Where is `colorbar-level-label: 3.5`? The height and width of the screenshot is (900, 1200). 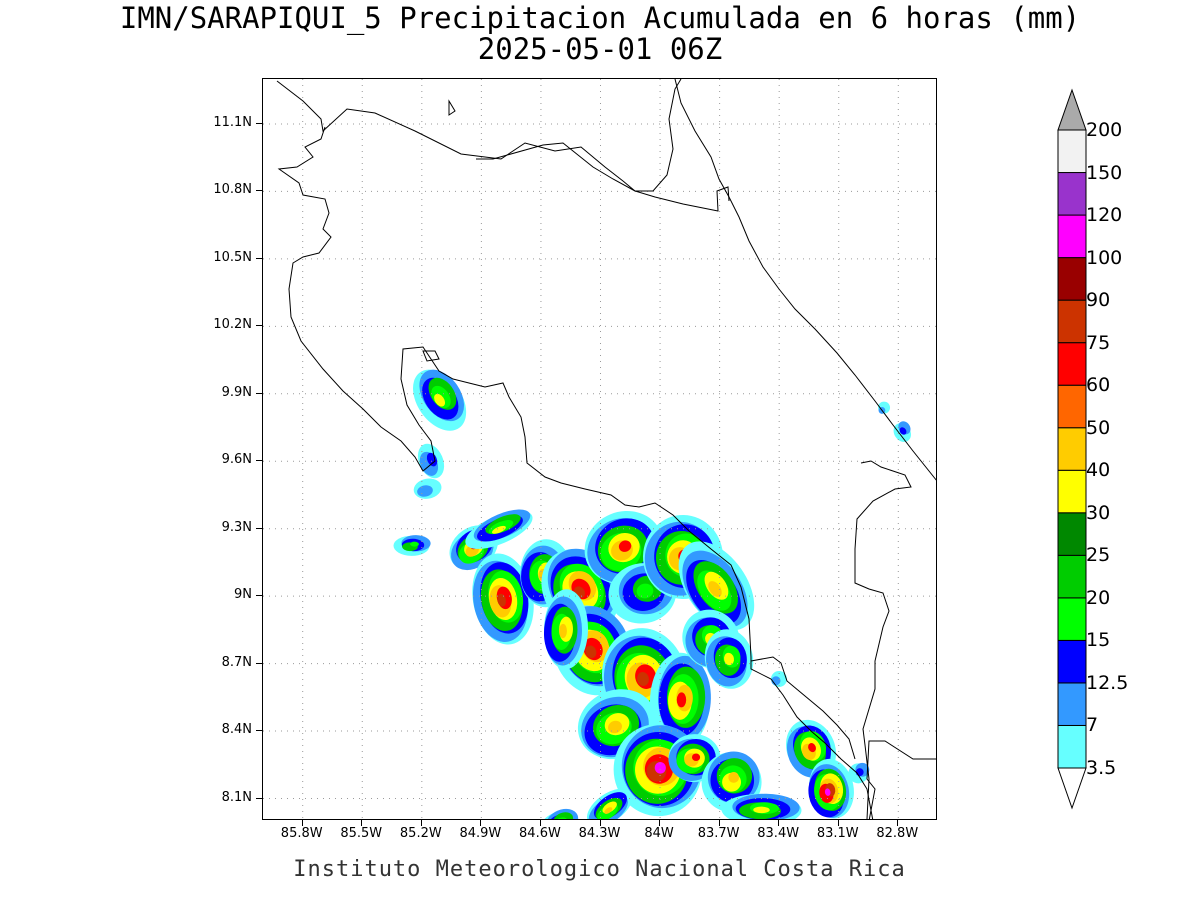 colorbar-level-label: 3.5 is located at coordinates (1101, 768).